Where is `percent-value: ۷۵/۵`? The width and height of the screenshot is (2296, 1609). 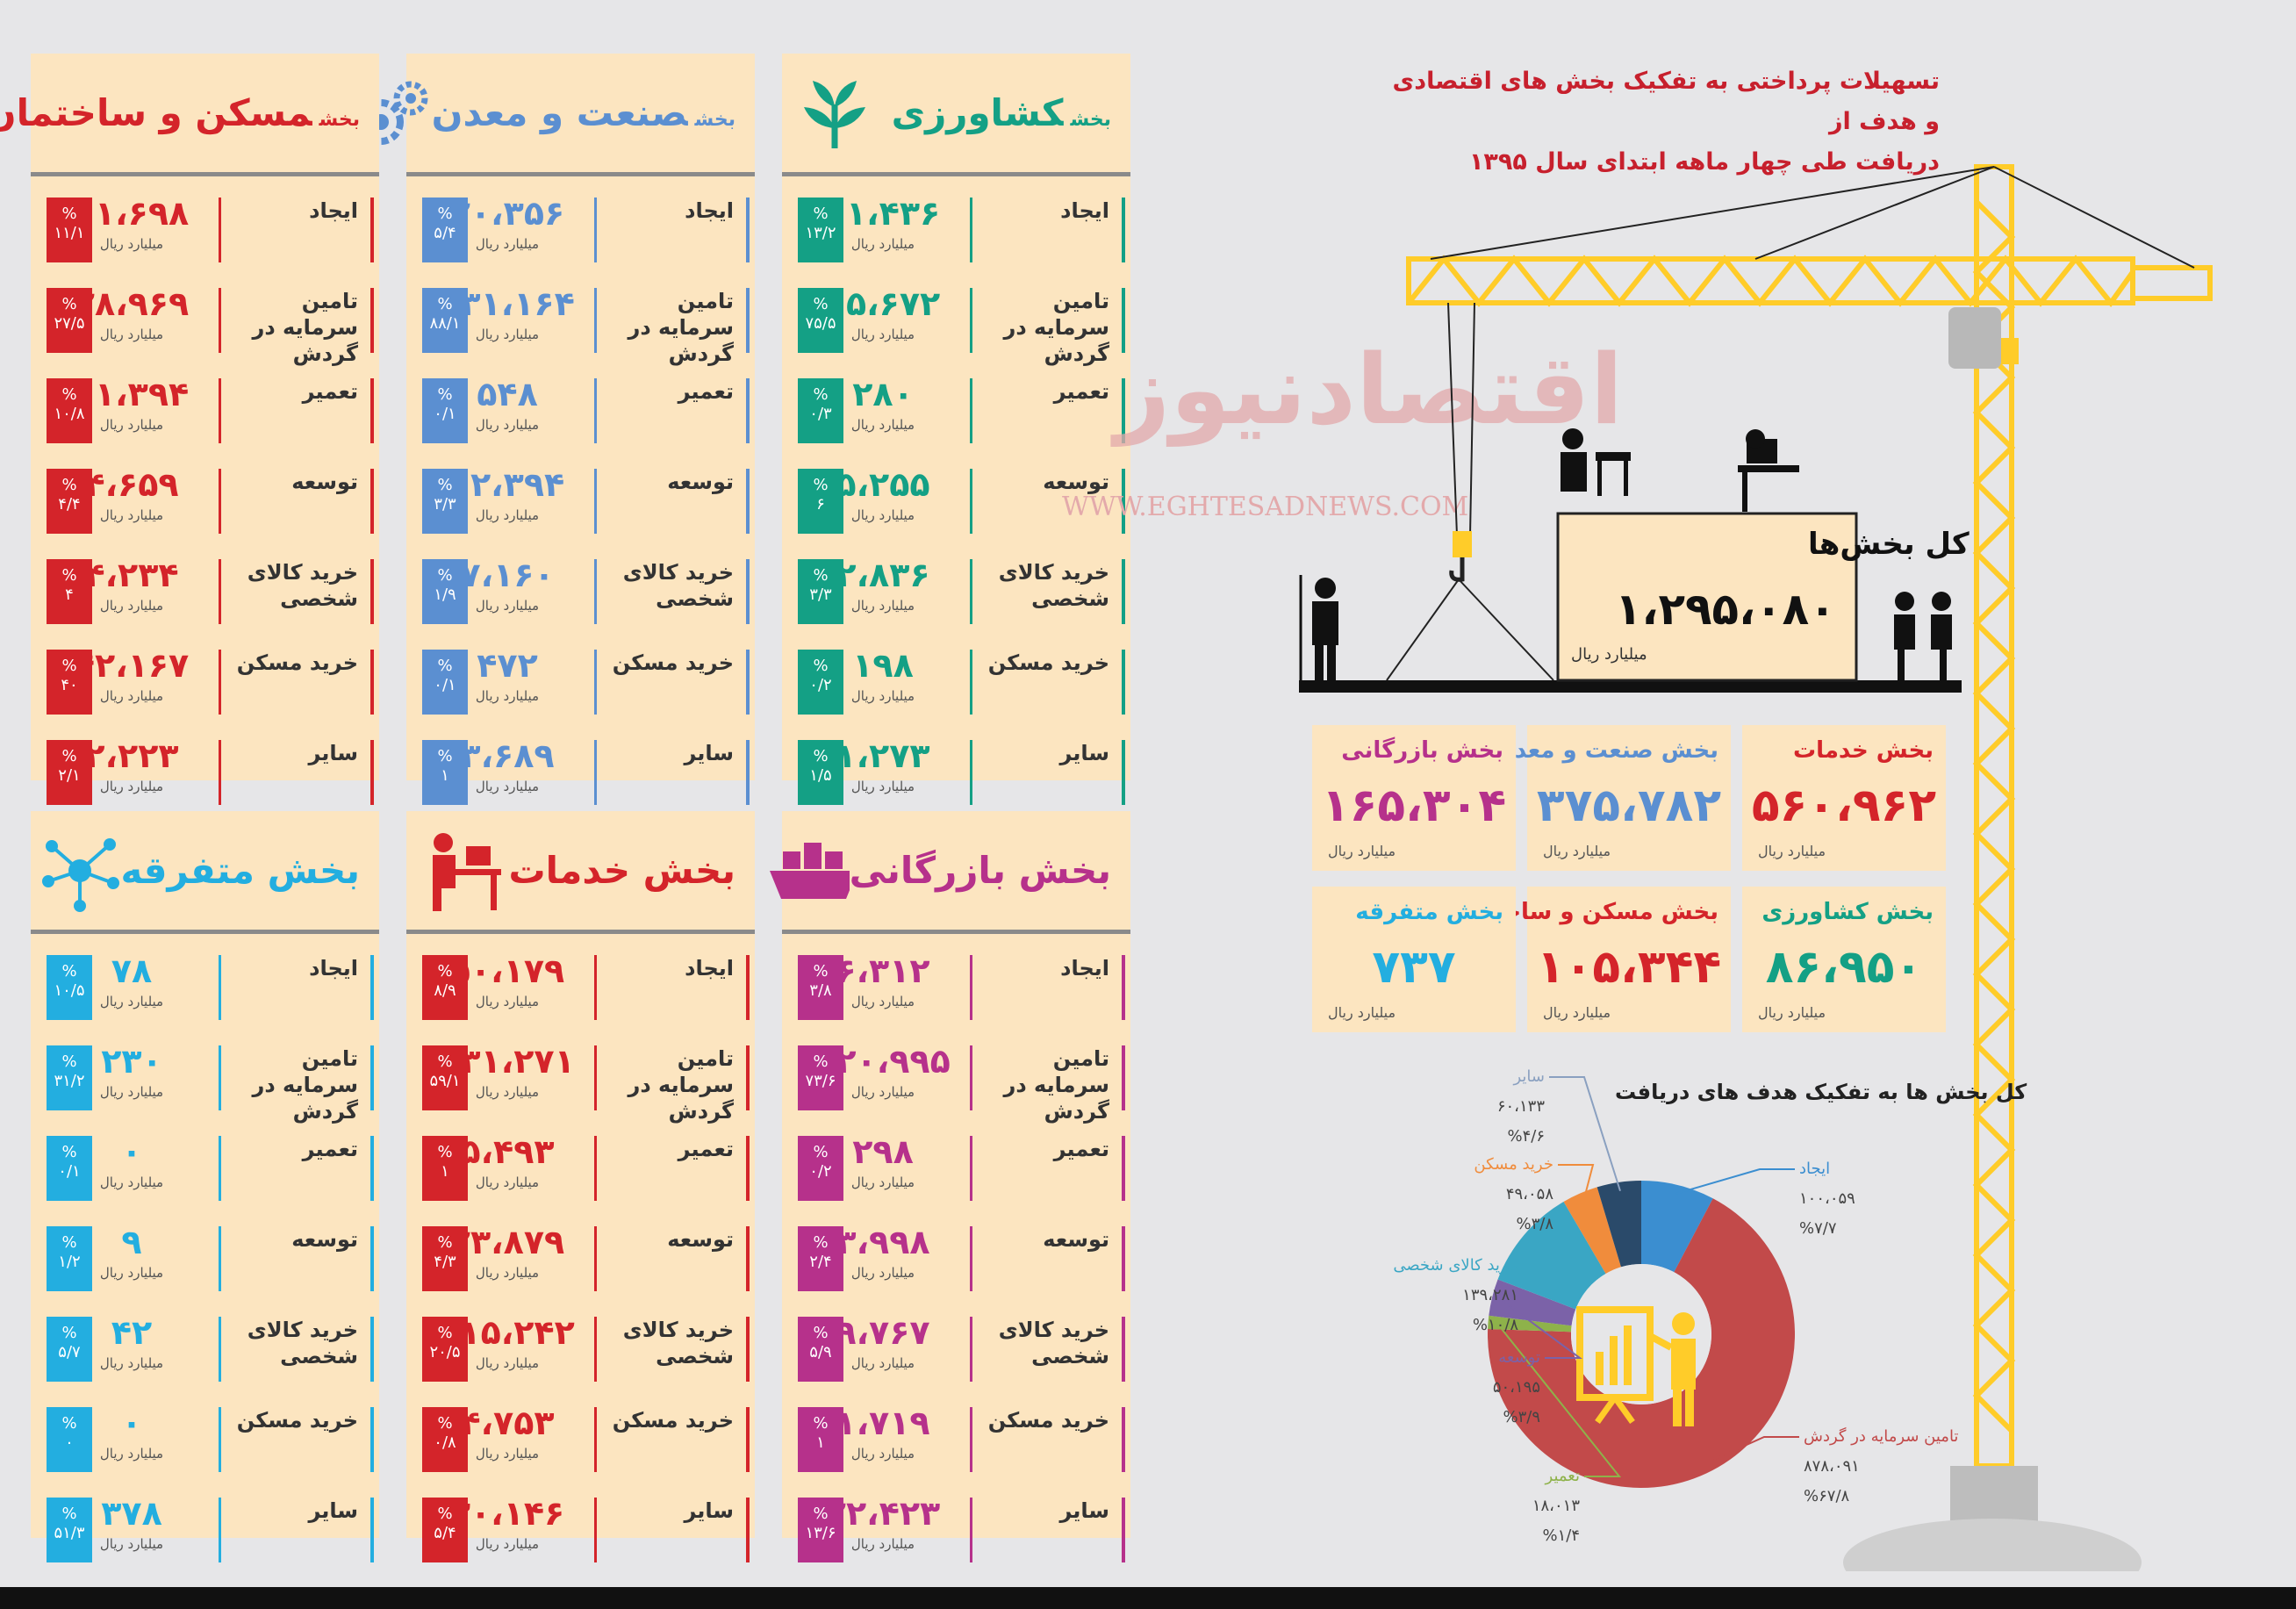 percent-value: ۷۵/۵ is located at coordinates (820, 323).